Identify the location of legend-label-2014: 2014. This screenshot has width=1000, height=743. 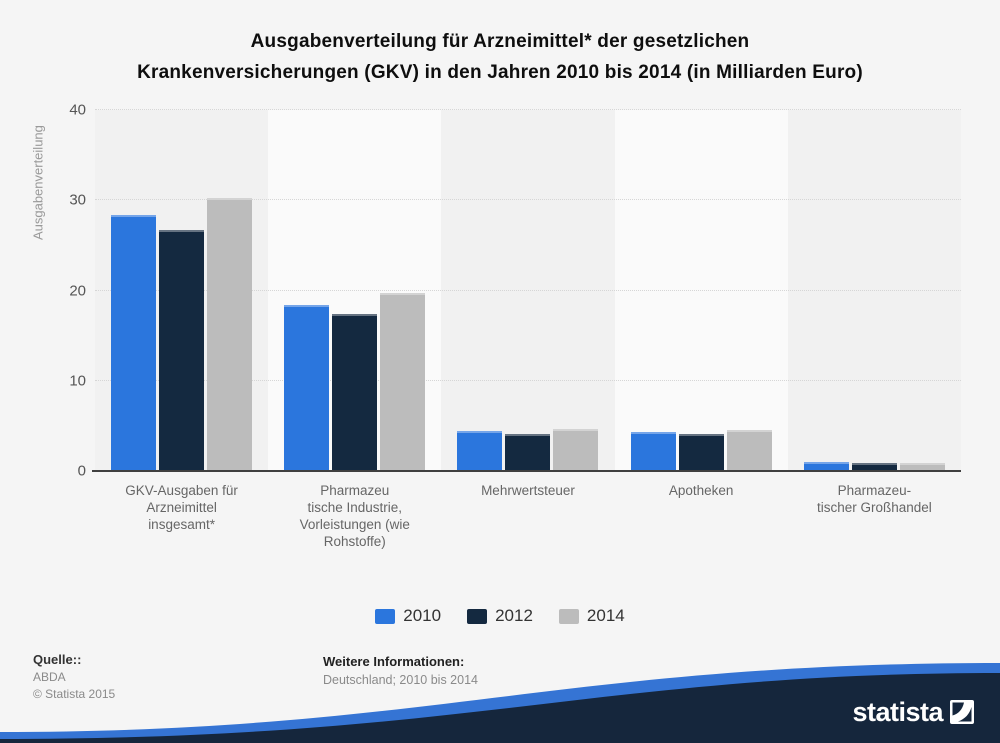
(605, 615).